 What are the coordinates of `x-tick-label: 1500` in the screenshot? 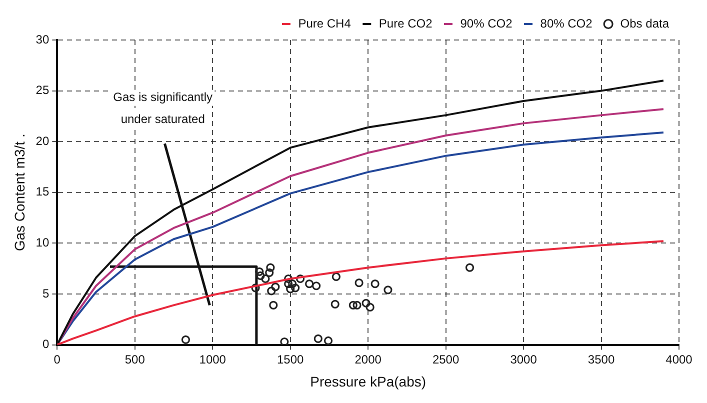 It's located at (290, 359).